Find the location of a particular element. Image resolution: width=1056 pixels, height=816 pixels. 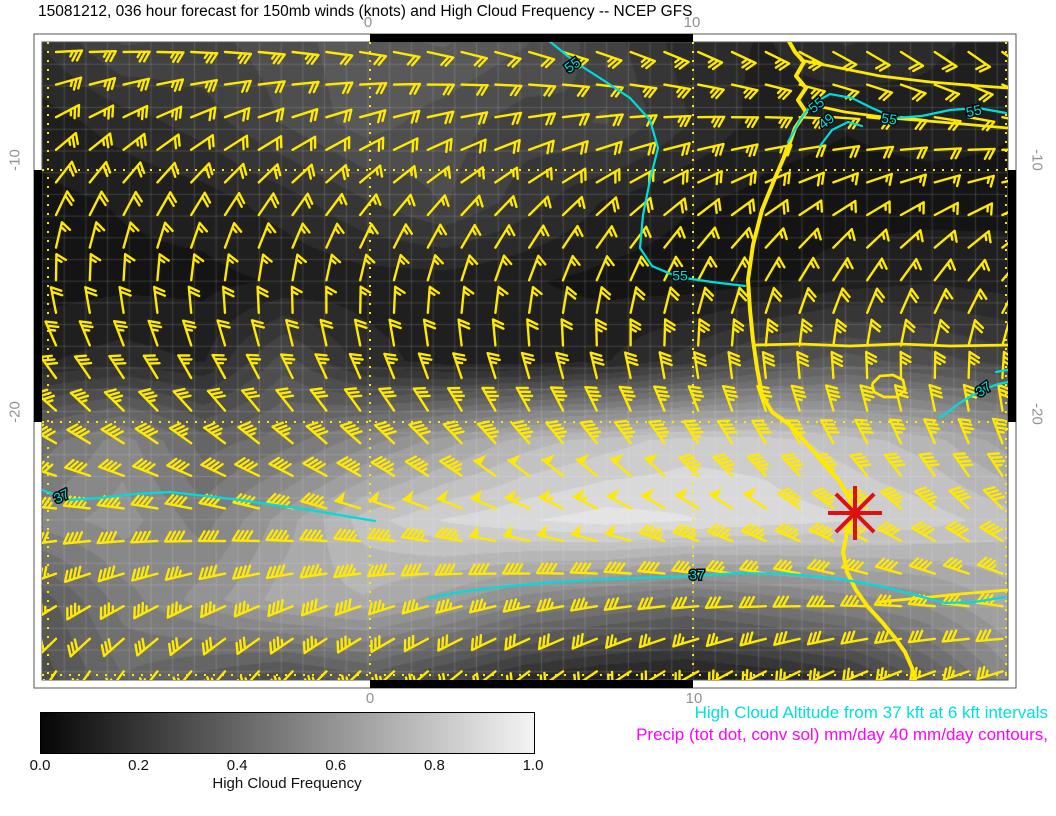

colorbar-tick-label: 0.4 is located at coordinates (237, 765).